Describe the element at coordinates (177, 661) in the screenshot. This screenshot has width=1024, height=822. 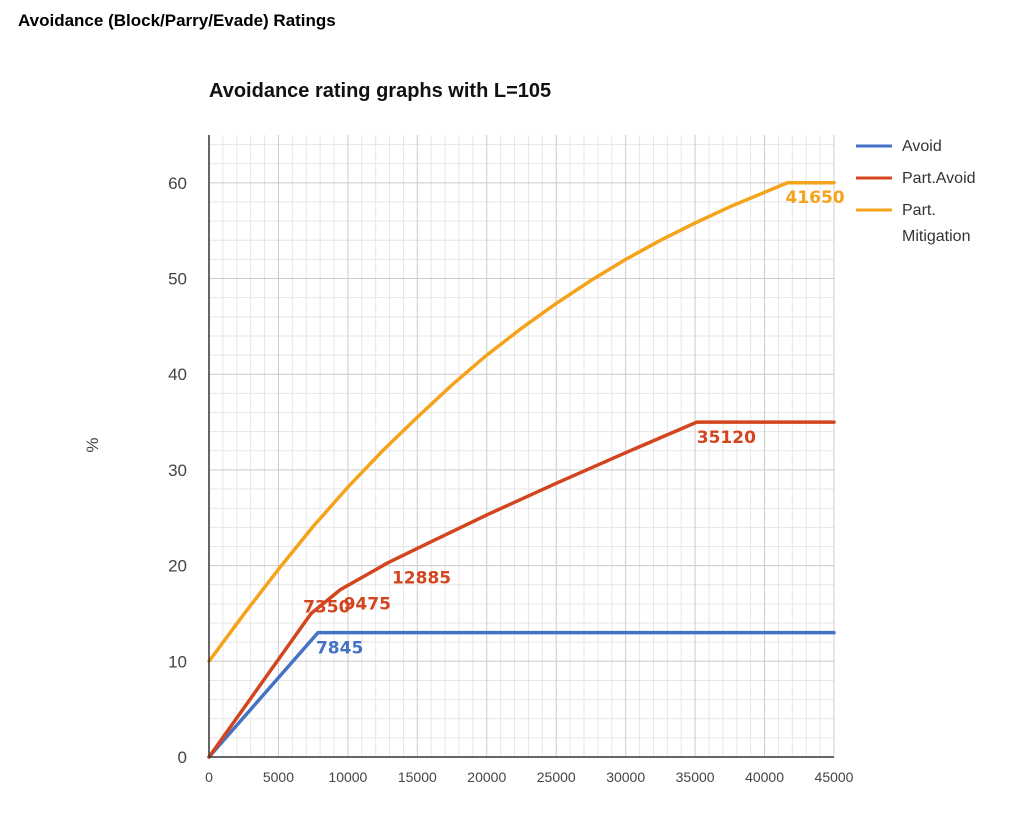
I see `y-tick-label: 10` at that location.